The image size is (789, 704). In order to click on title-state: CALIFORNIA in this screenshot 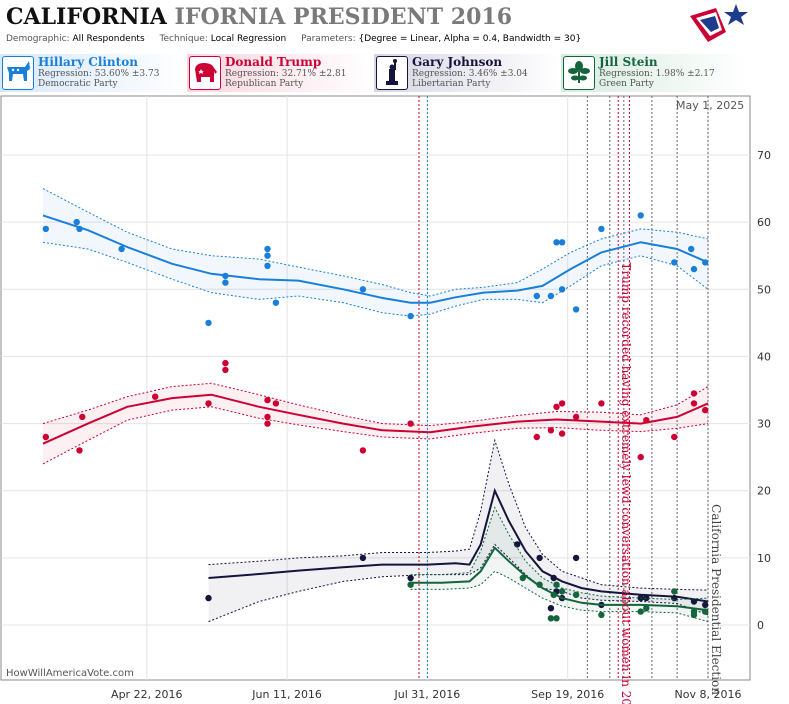, I will do `click(86, 17)`.